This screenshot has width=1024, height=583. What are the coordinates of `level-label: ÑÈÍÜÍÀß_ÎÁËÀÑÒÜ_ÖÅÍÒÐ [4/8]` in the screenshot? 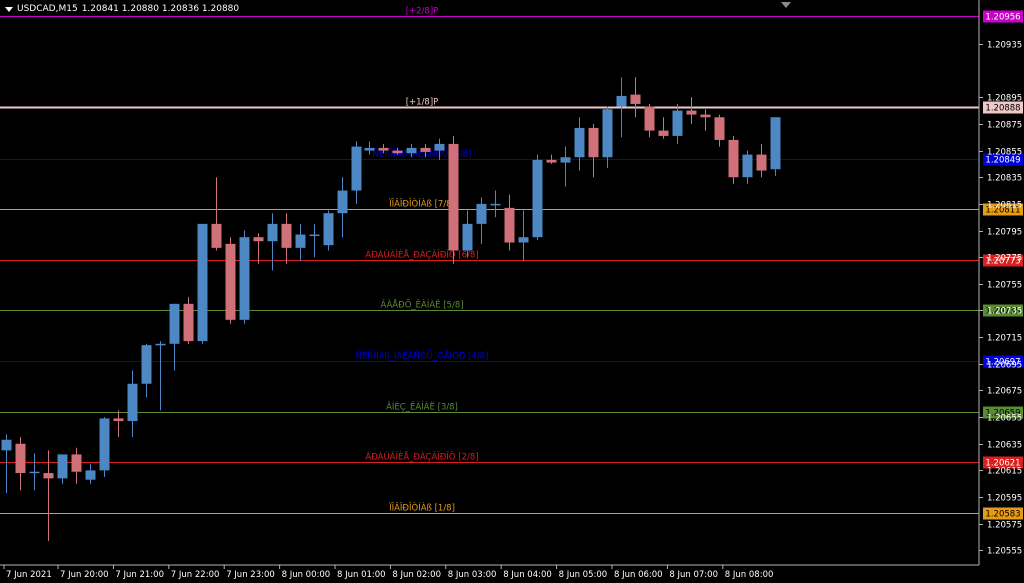 It's located at (422, 356).